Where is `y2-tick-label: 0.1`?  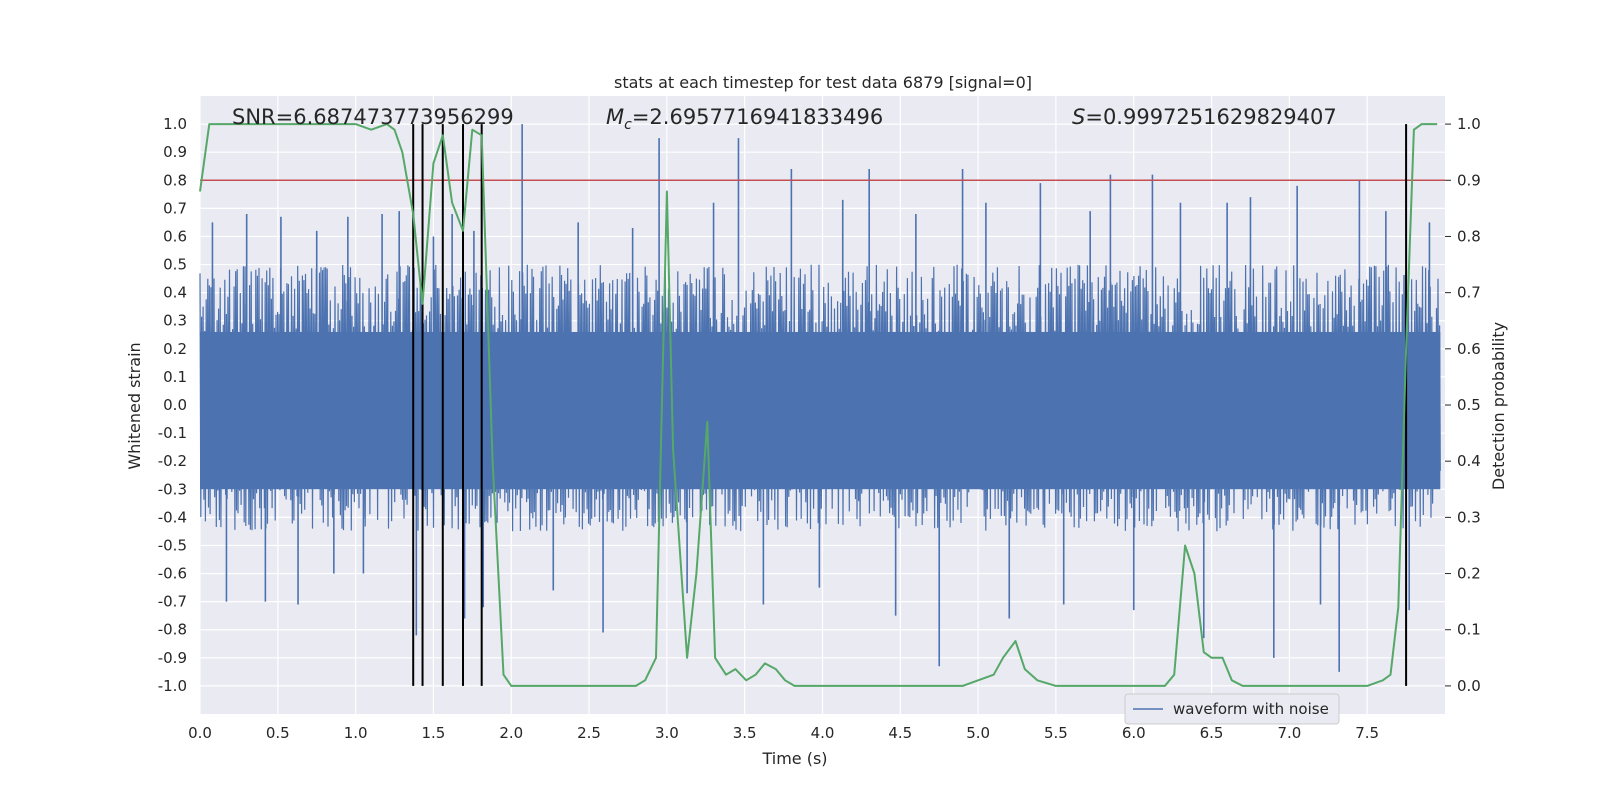
y2-tick-label: 0.1 is located at coordinates (1469, 630).